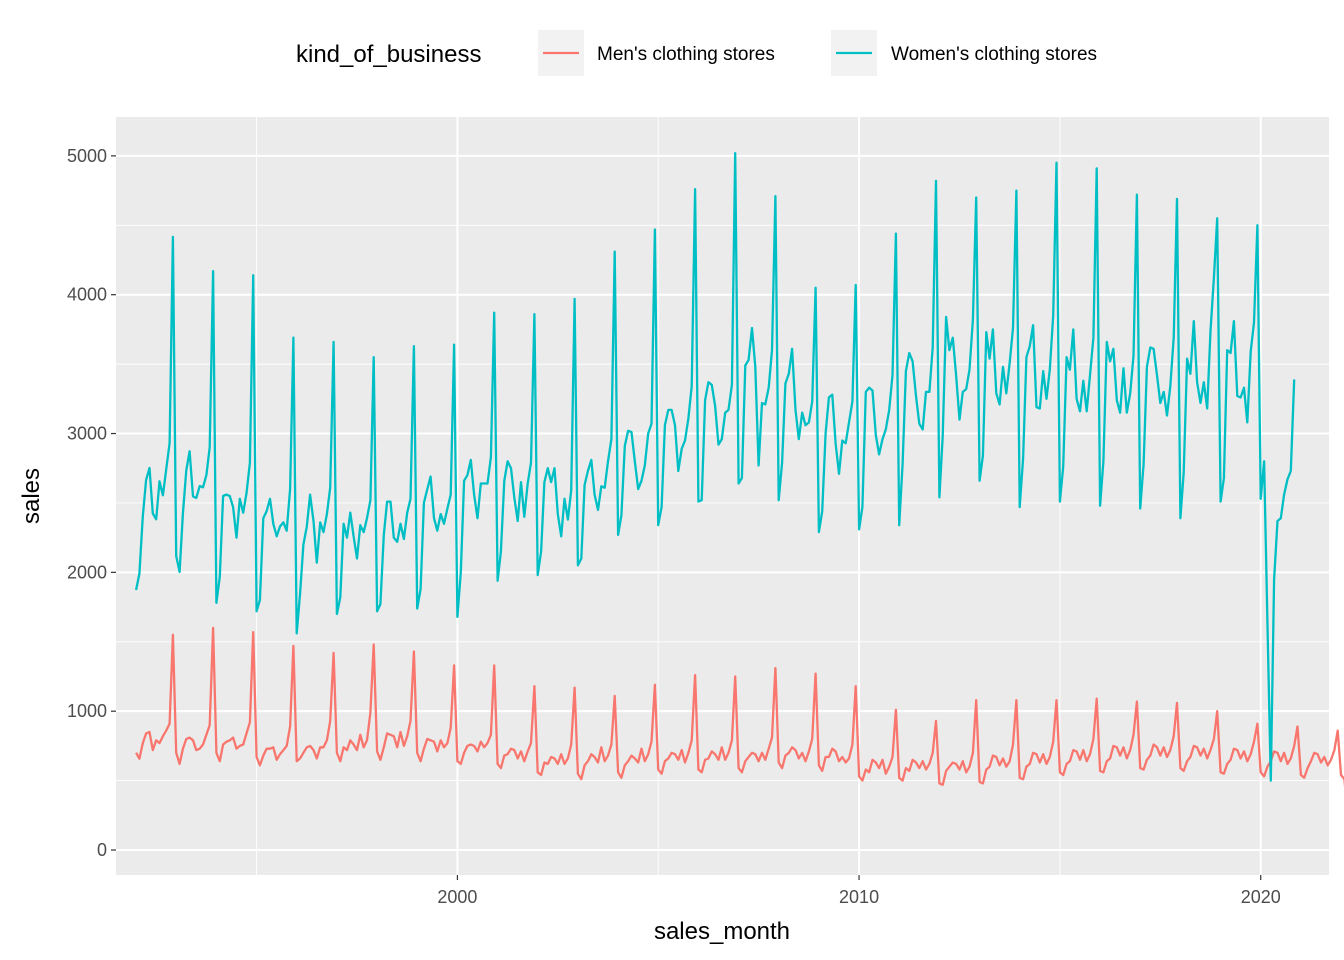 This screenshot has height=960, width=1344. Describe the element at coordinates (859, 897) in the screenshot. I see `x-tick-label: 2010` at that location.